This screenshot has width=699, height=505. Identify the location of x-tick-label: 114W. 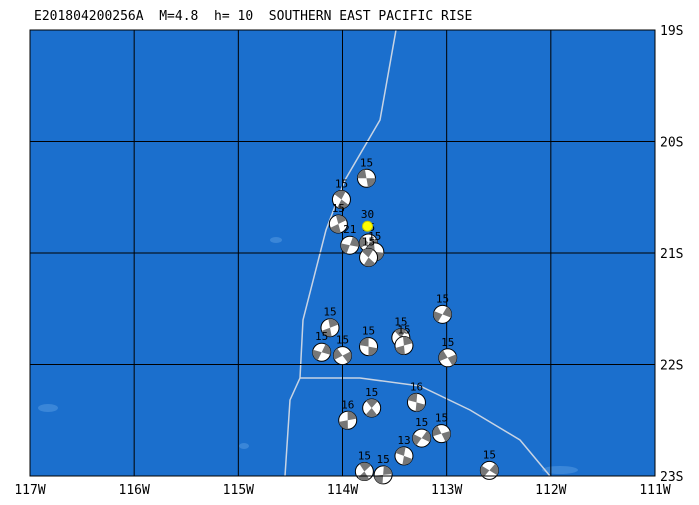
(342, 490).